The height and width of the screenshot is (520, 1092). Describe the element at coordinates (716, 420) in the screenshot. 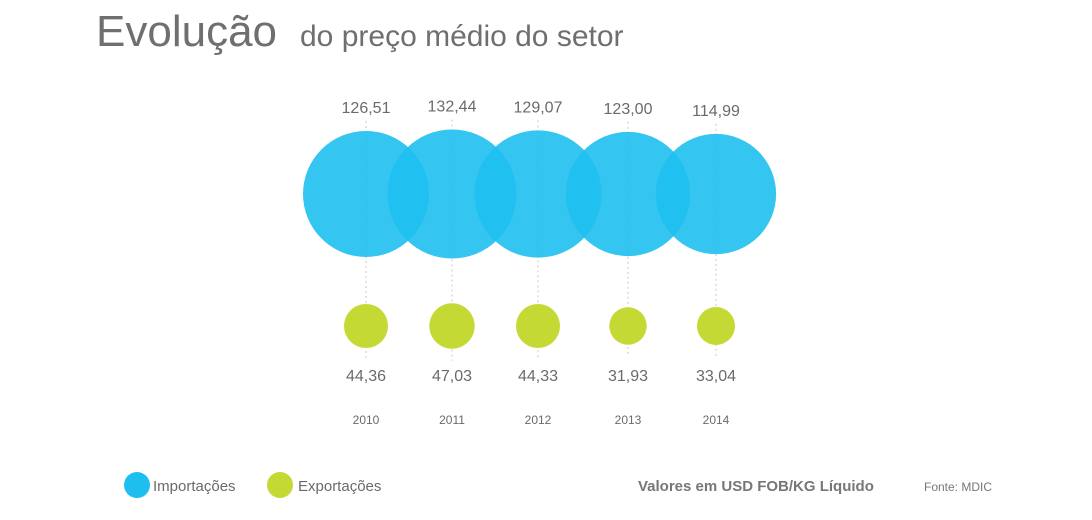

I see `year-label-2014: 2014` at that location.